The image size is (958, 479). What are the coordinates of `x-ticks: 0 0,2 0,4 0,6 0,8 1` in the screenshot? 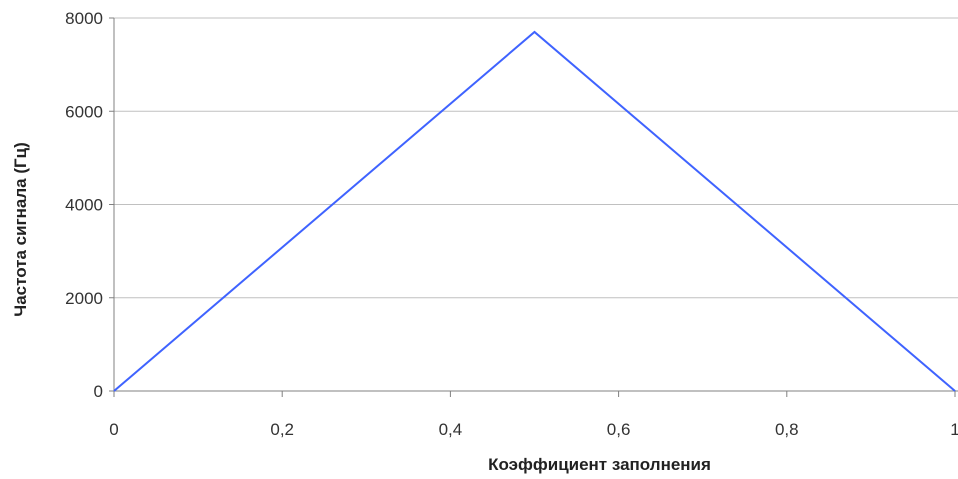 It's located at (533, 415).